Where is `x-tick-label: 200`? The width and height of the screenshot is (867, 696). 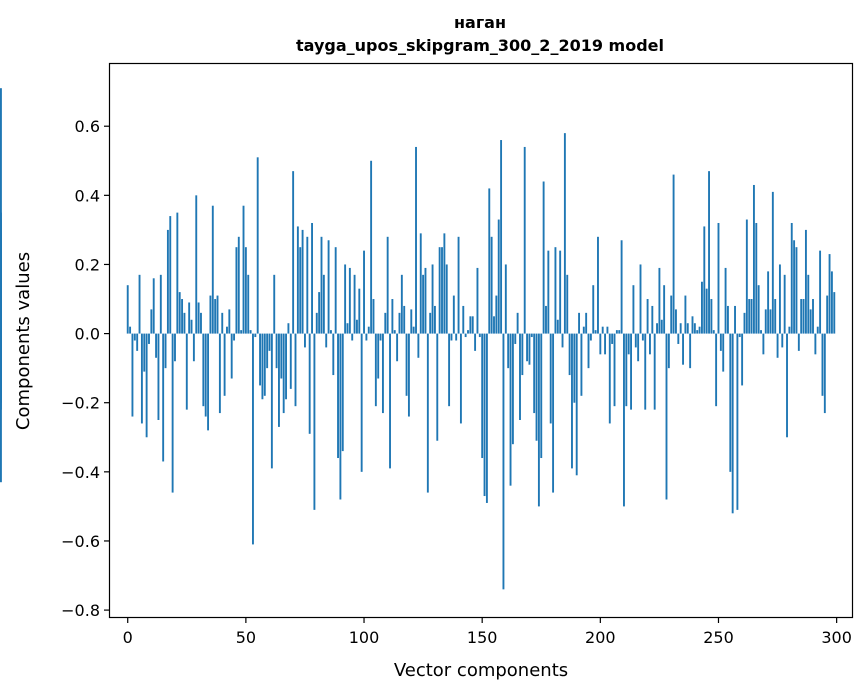
x-tick-label: 200 is located at coordinates (600, 637).